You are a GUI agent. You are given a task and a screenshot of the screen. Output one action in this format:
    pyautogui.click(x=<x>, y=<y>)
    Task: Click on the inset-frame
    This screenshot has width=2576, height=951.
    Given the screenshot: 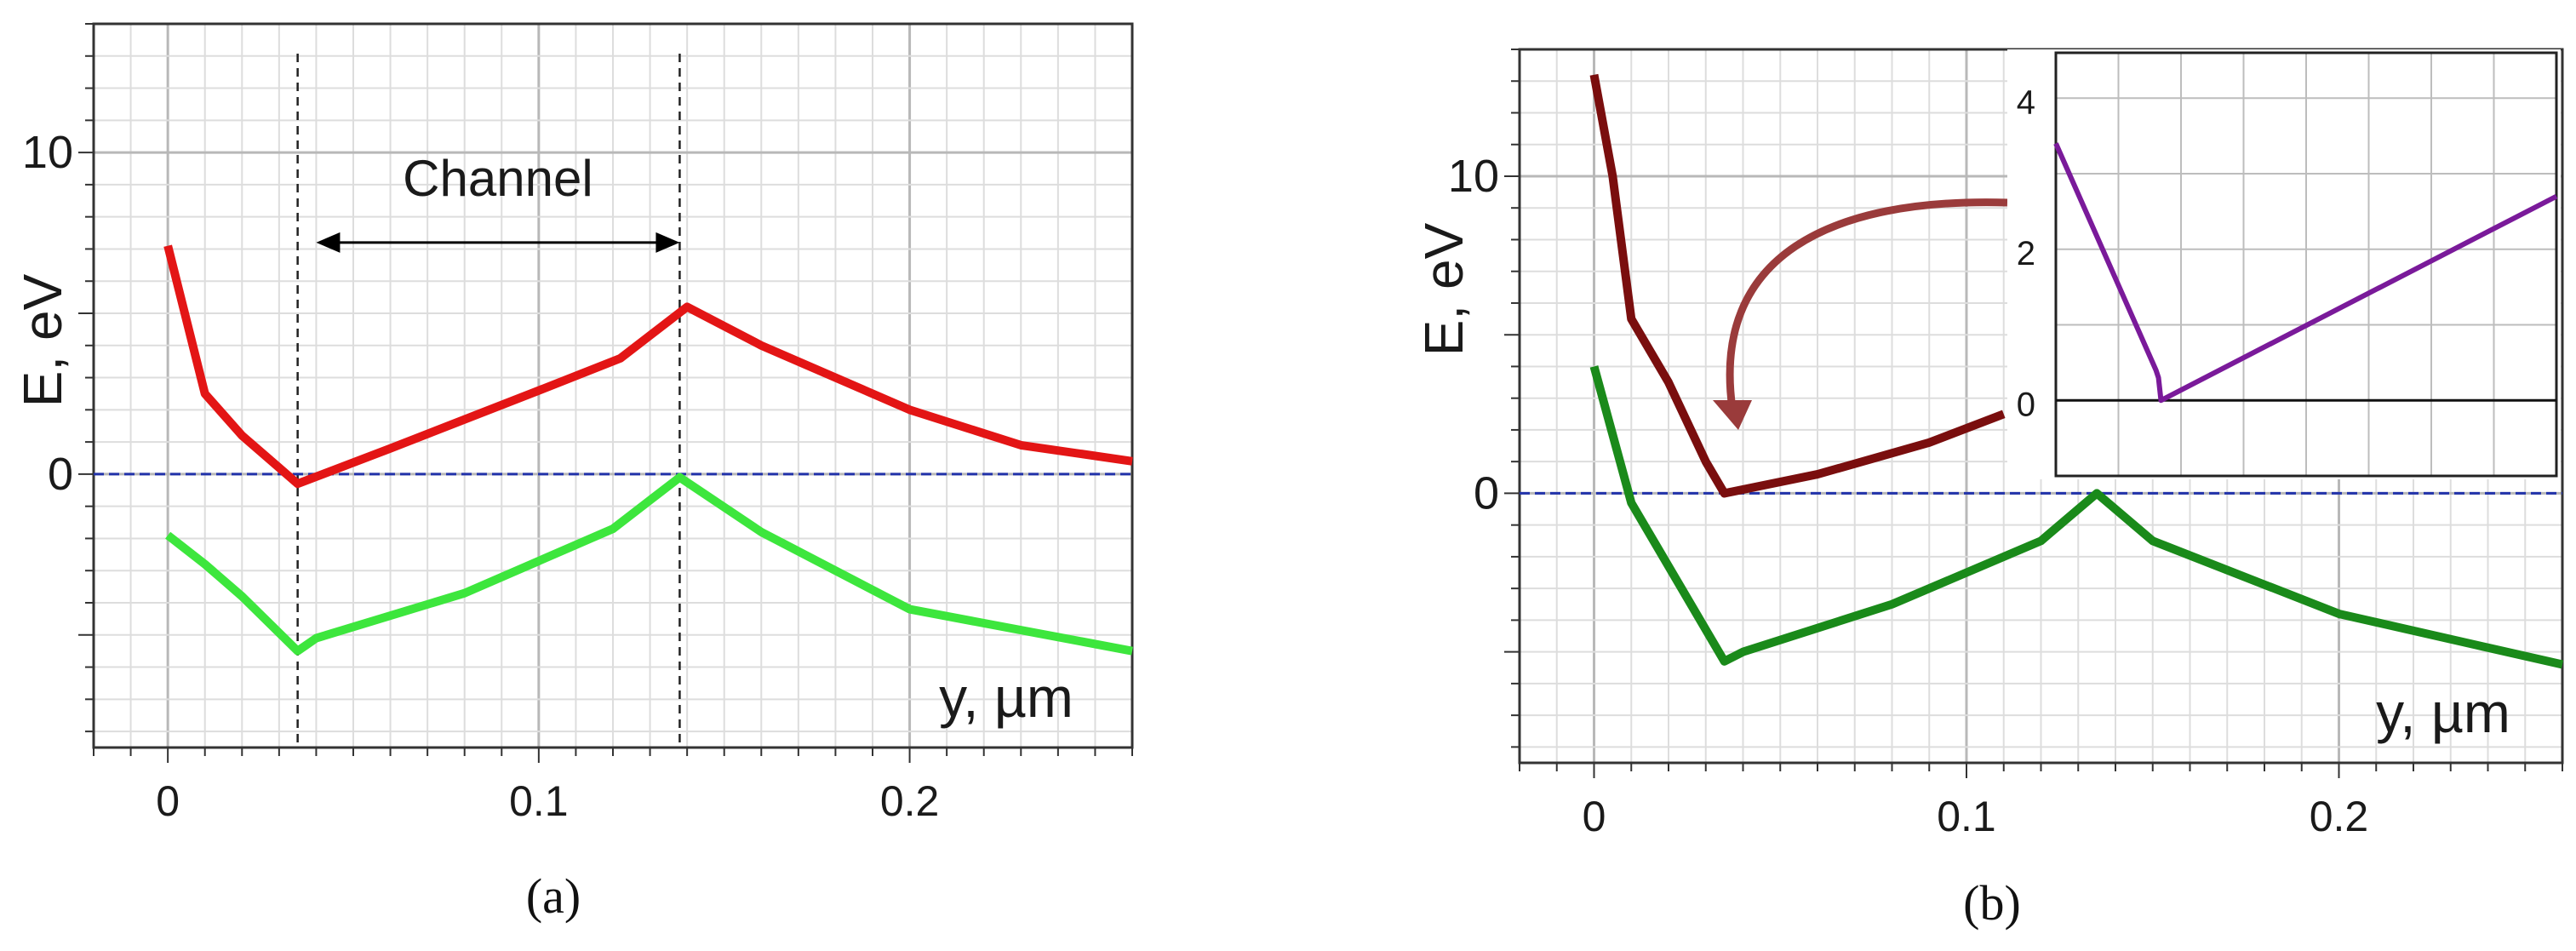 What is the action you would take?
    pyautogui.click(x=2306, y=264)
    